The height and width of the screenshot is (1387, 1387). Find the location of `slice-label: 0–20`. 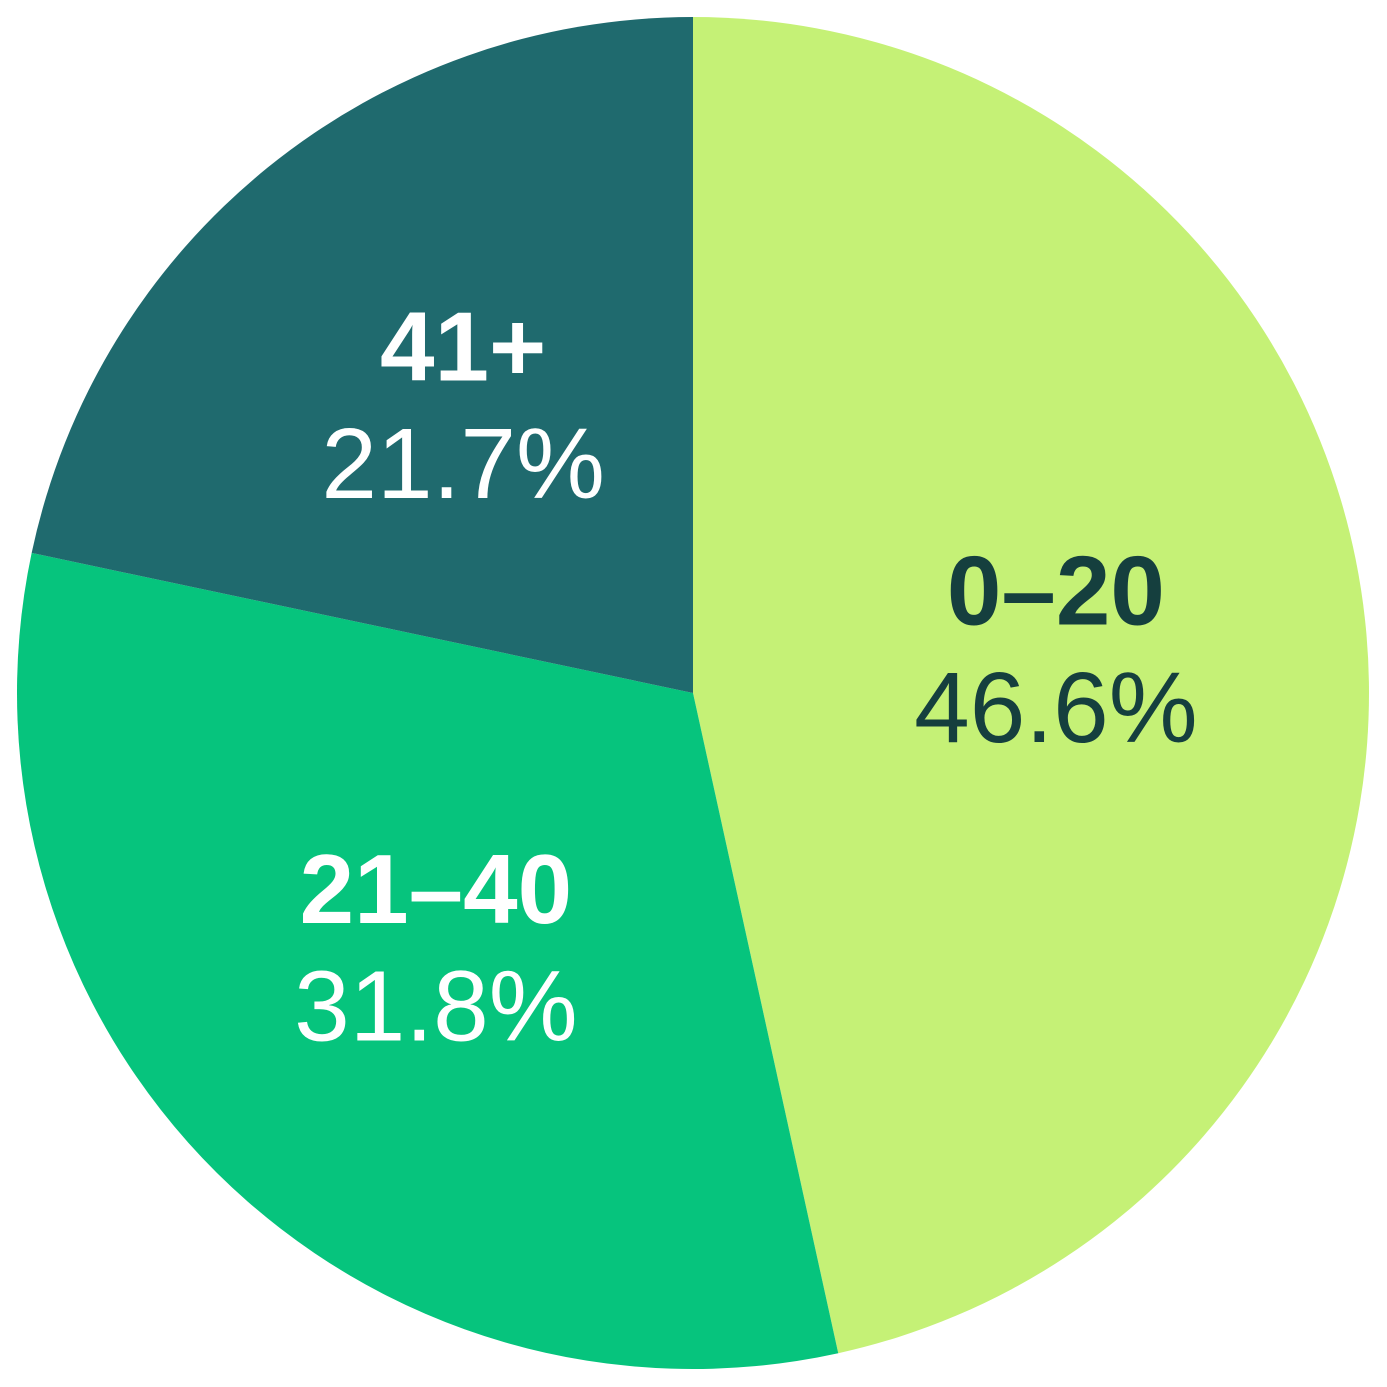

slice-label: 0–20 is located at coordinates (1056, 590).